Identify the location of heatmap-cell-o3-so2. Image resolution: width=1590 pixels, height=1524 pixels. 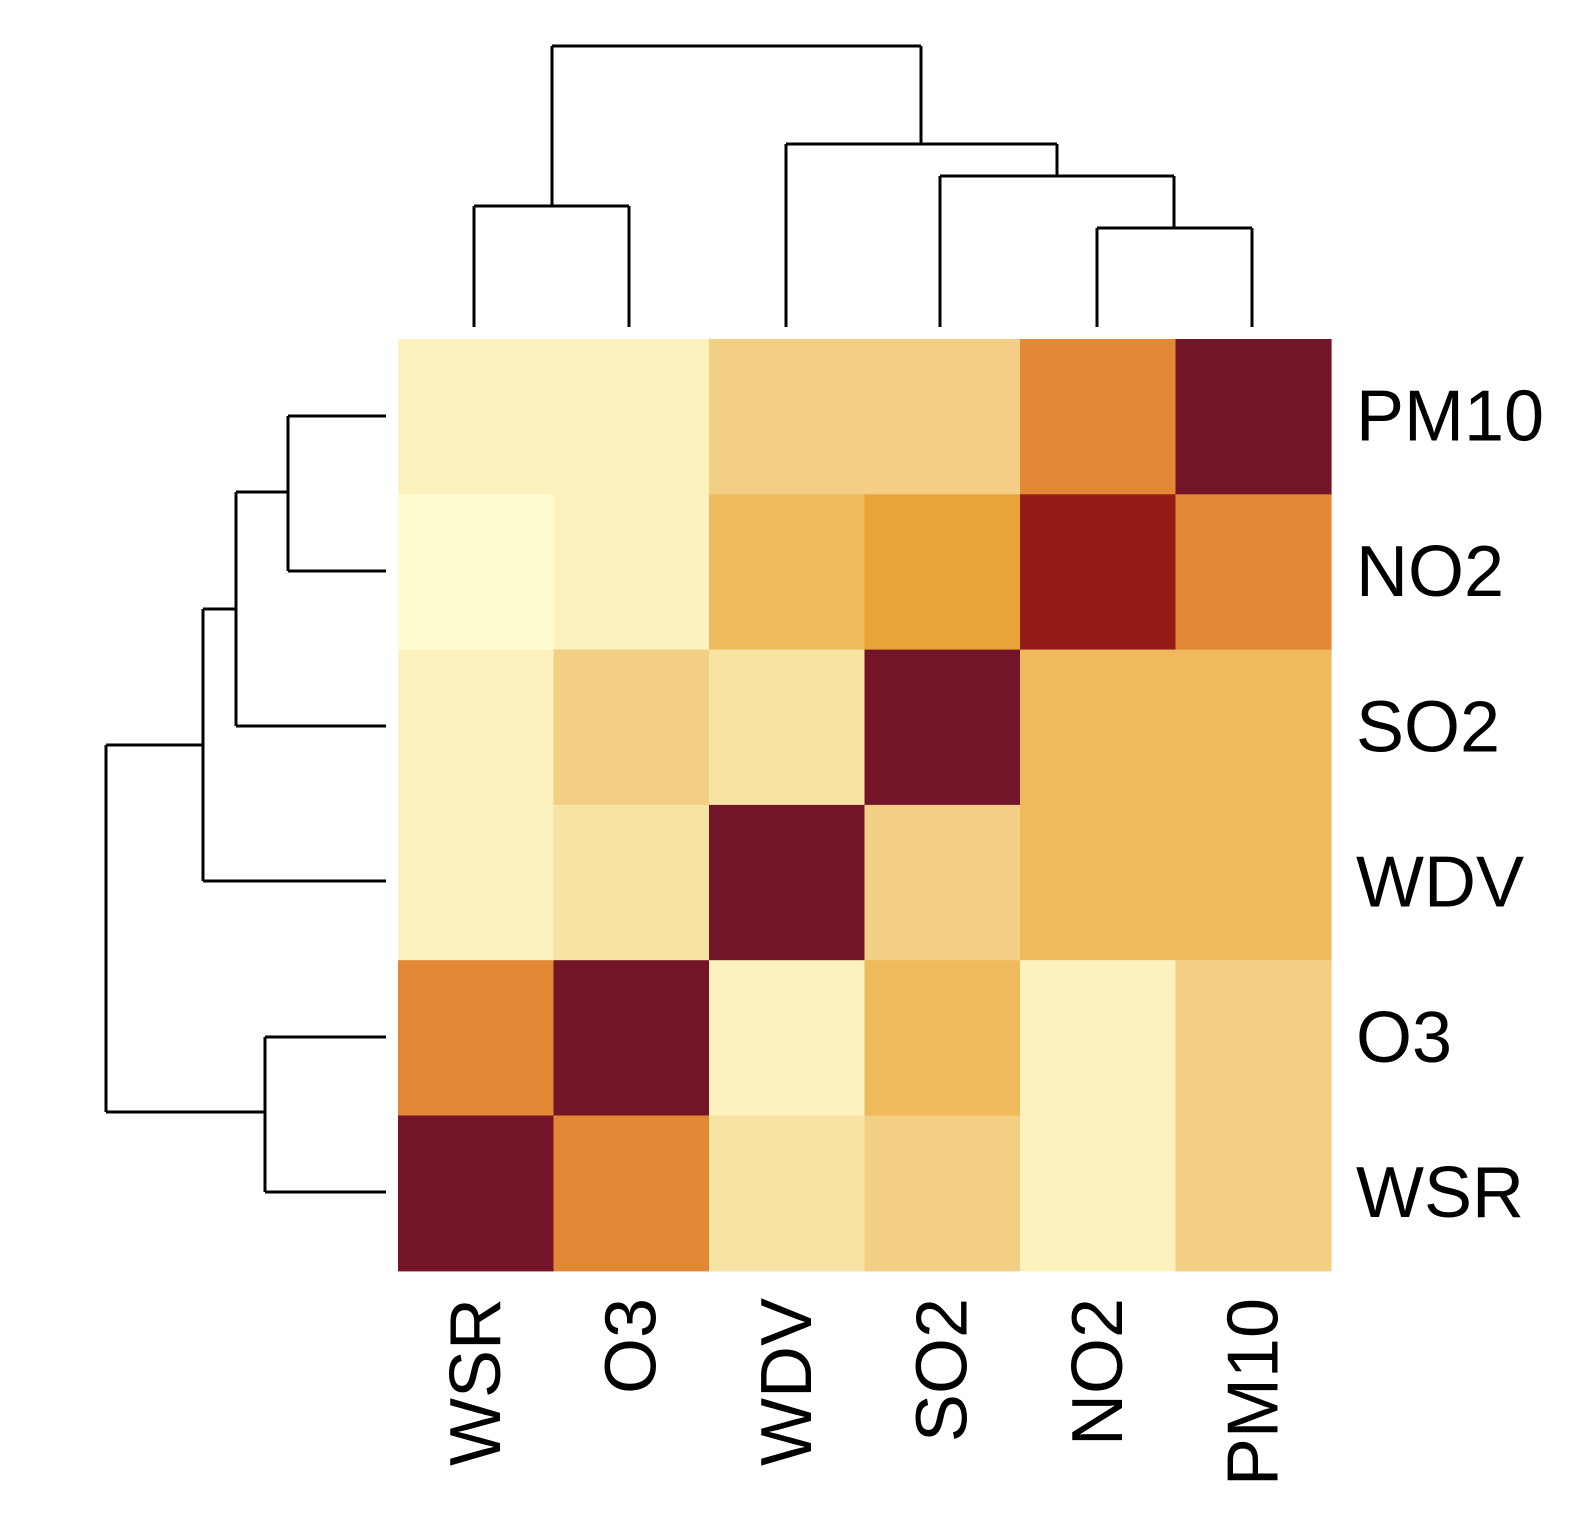
(942, 1038).